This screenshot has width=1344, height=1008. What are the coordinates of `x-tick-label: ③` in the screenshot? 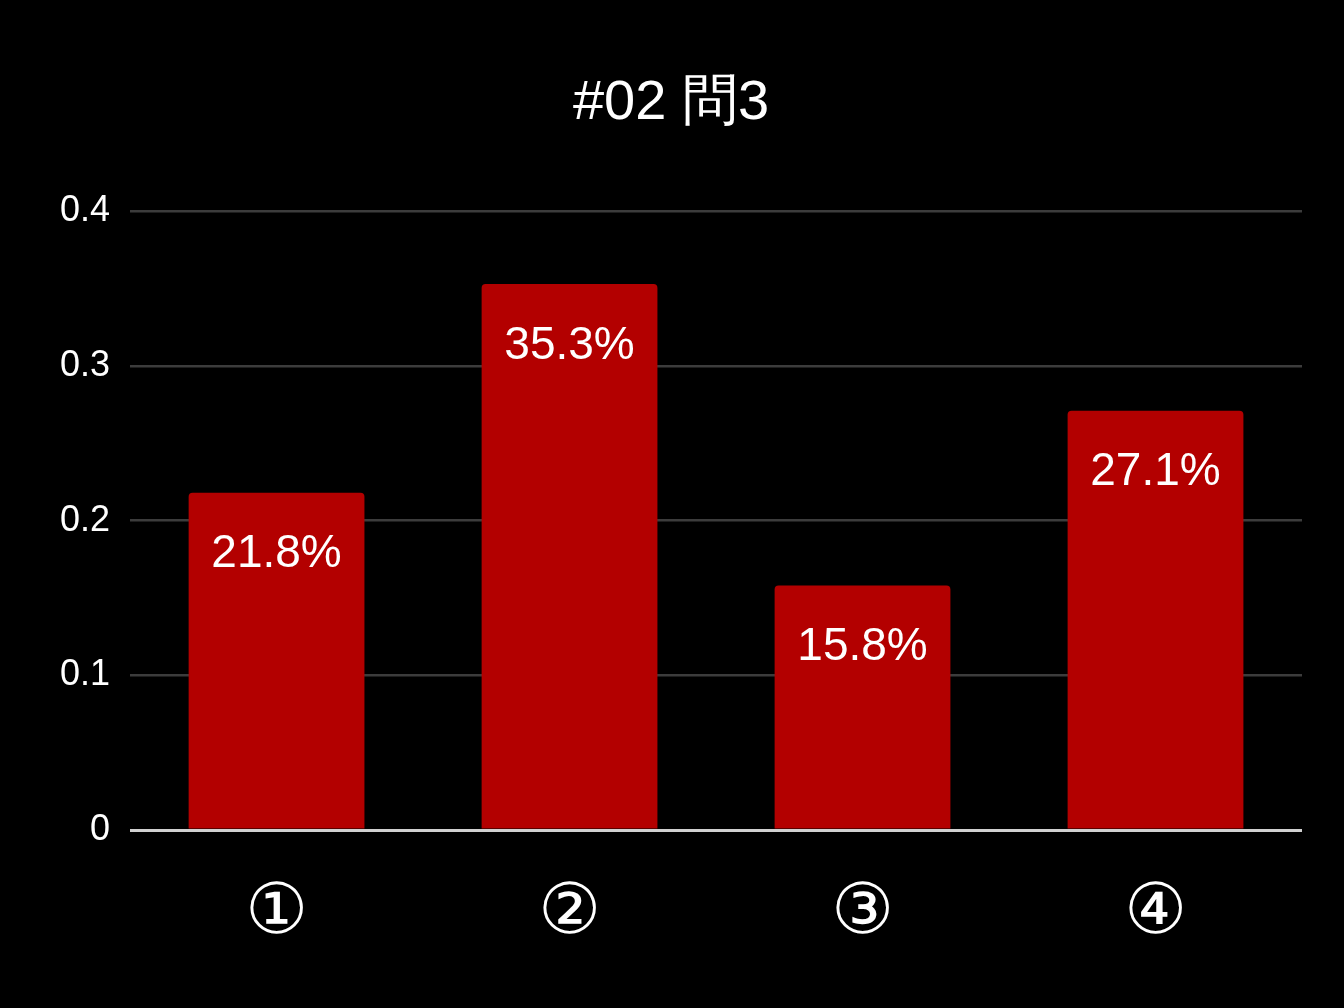 It's located at (862, 909).